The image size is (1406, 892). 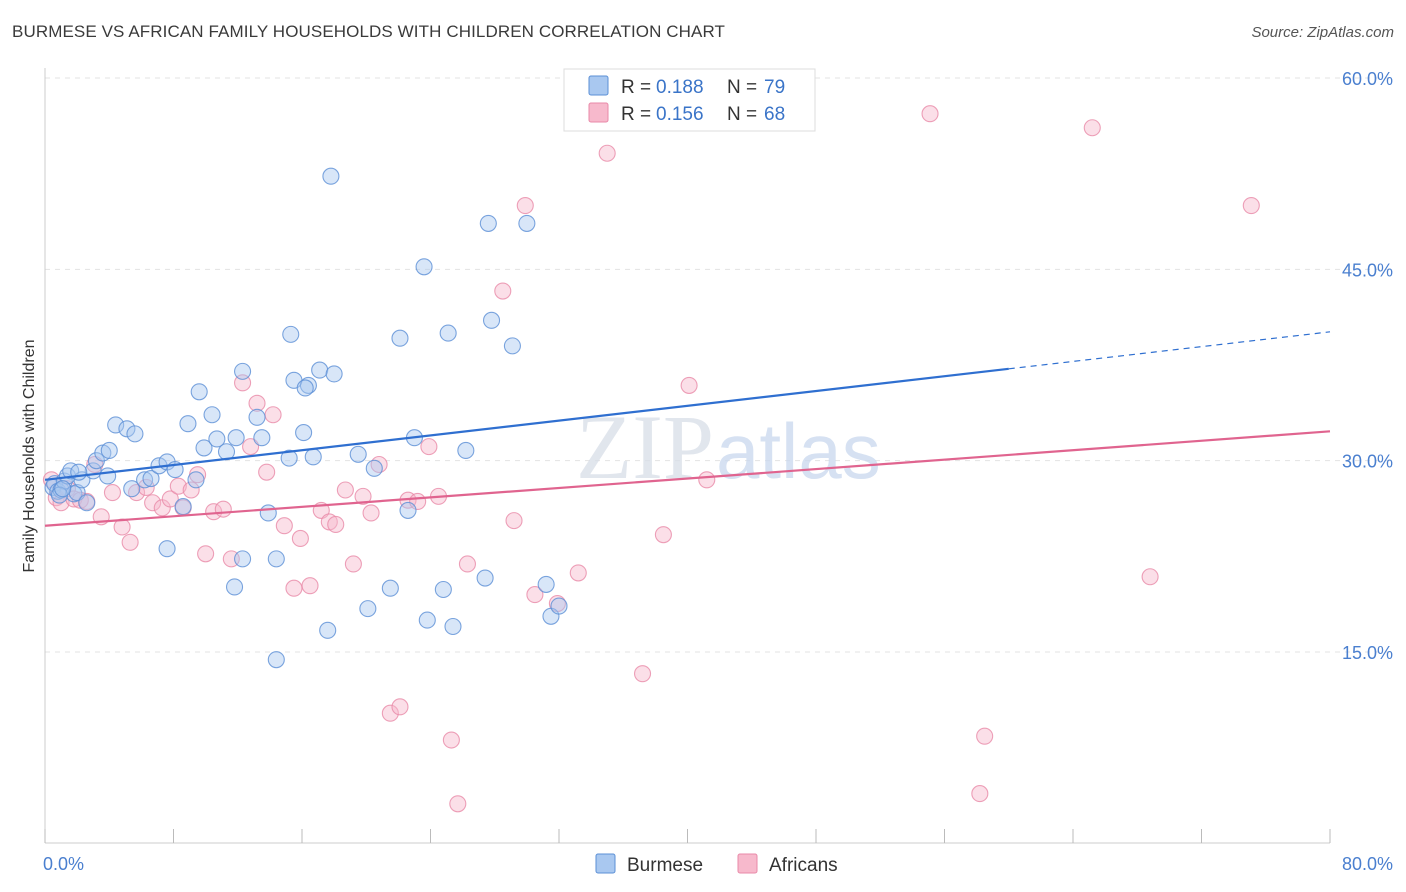 I want to click on legend-r-label: R =, so click(x=636, y=114).